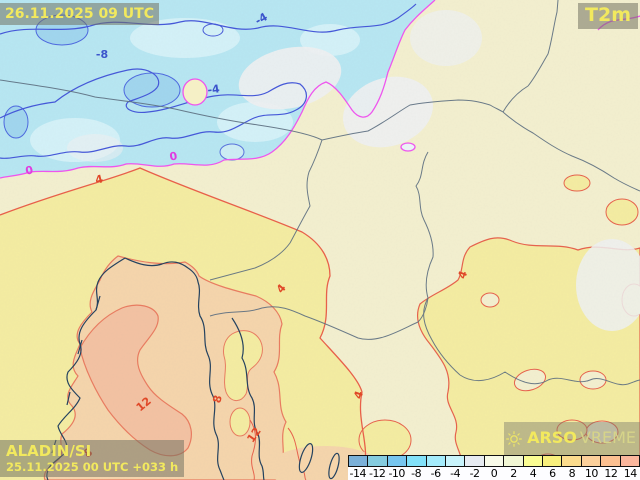 Image resolution: width=640 pixels, height=480 pixels. Describe the element at coordinates (552, 473) in the screenshot. I see `colorbar-tick-label: 6` at that location.